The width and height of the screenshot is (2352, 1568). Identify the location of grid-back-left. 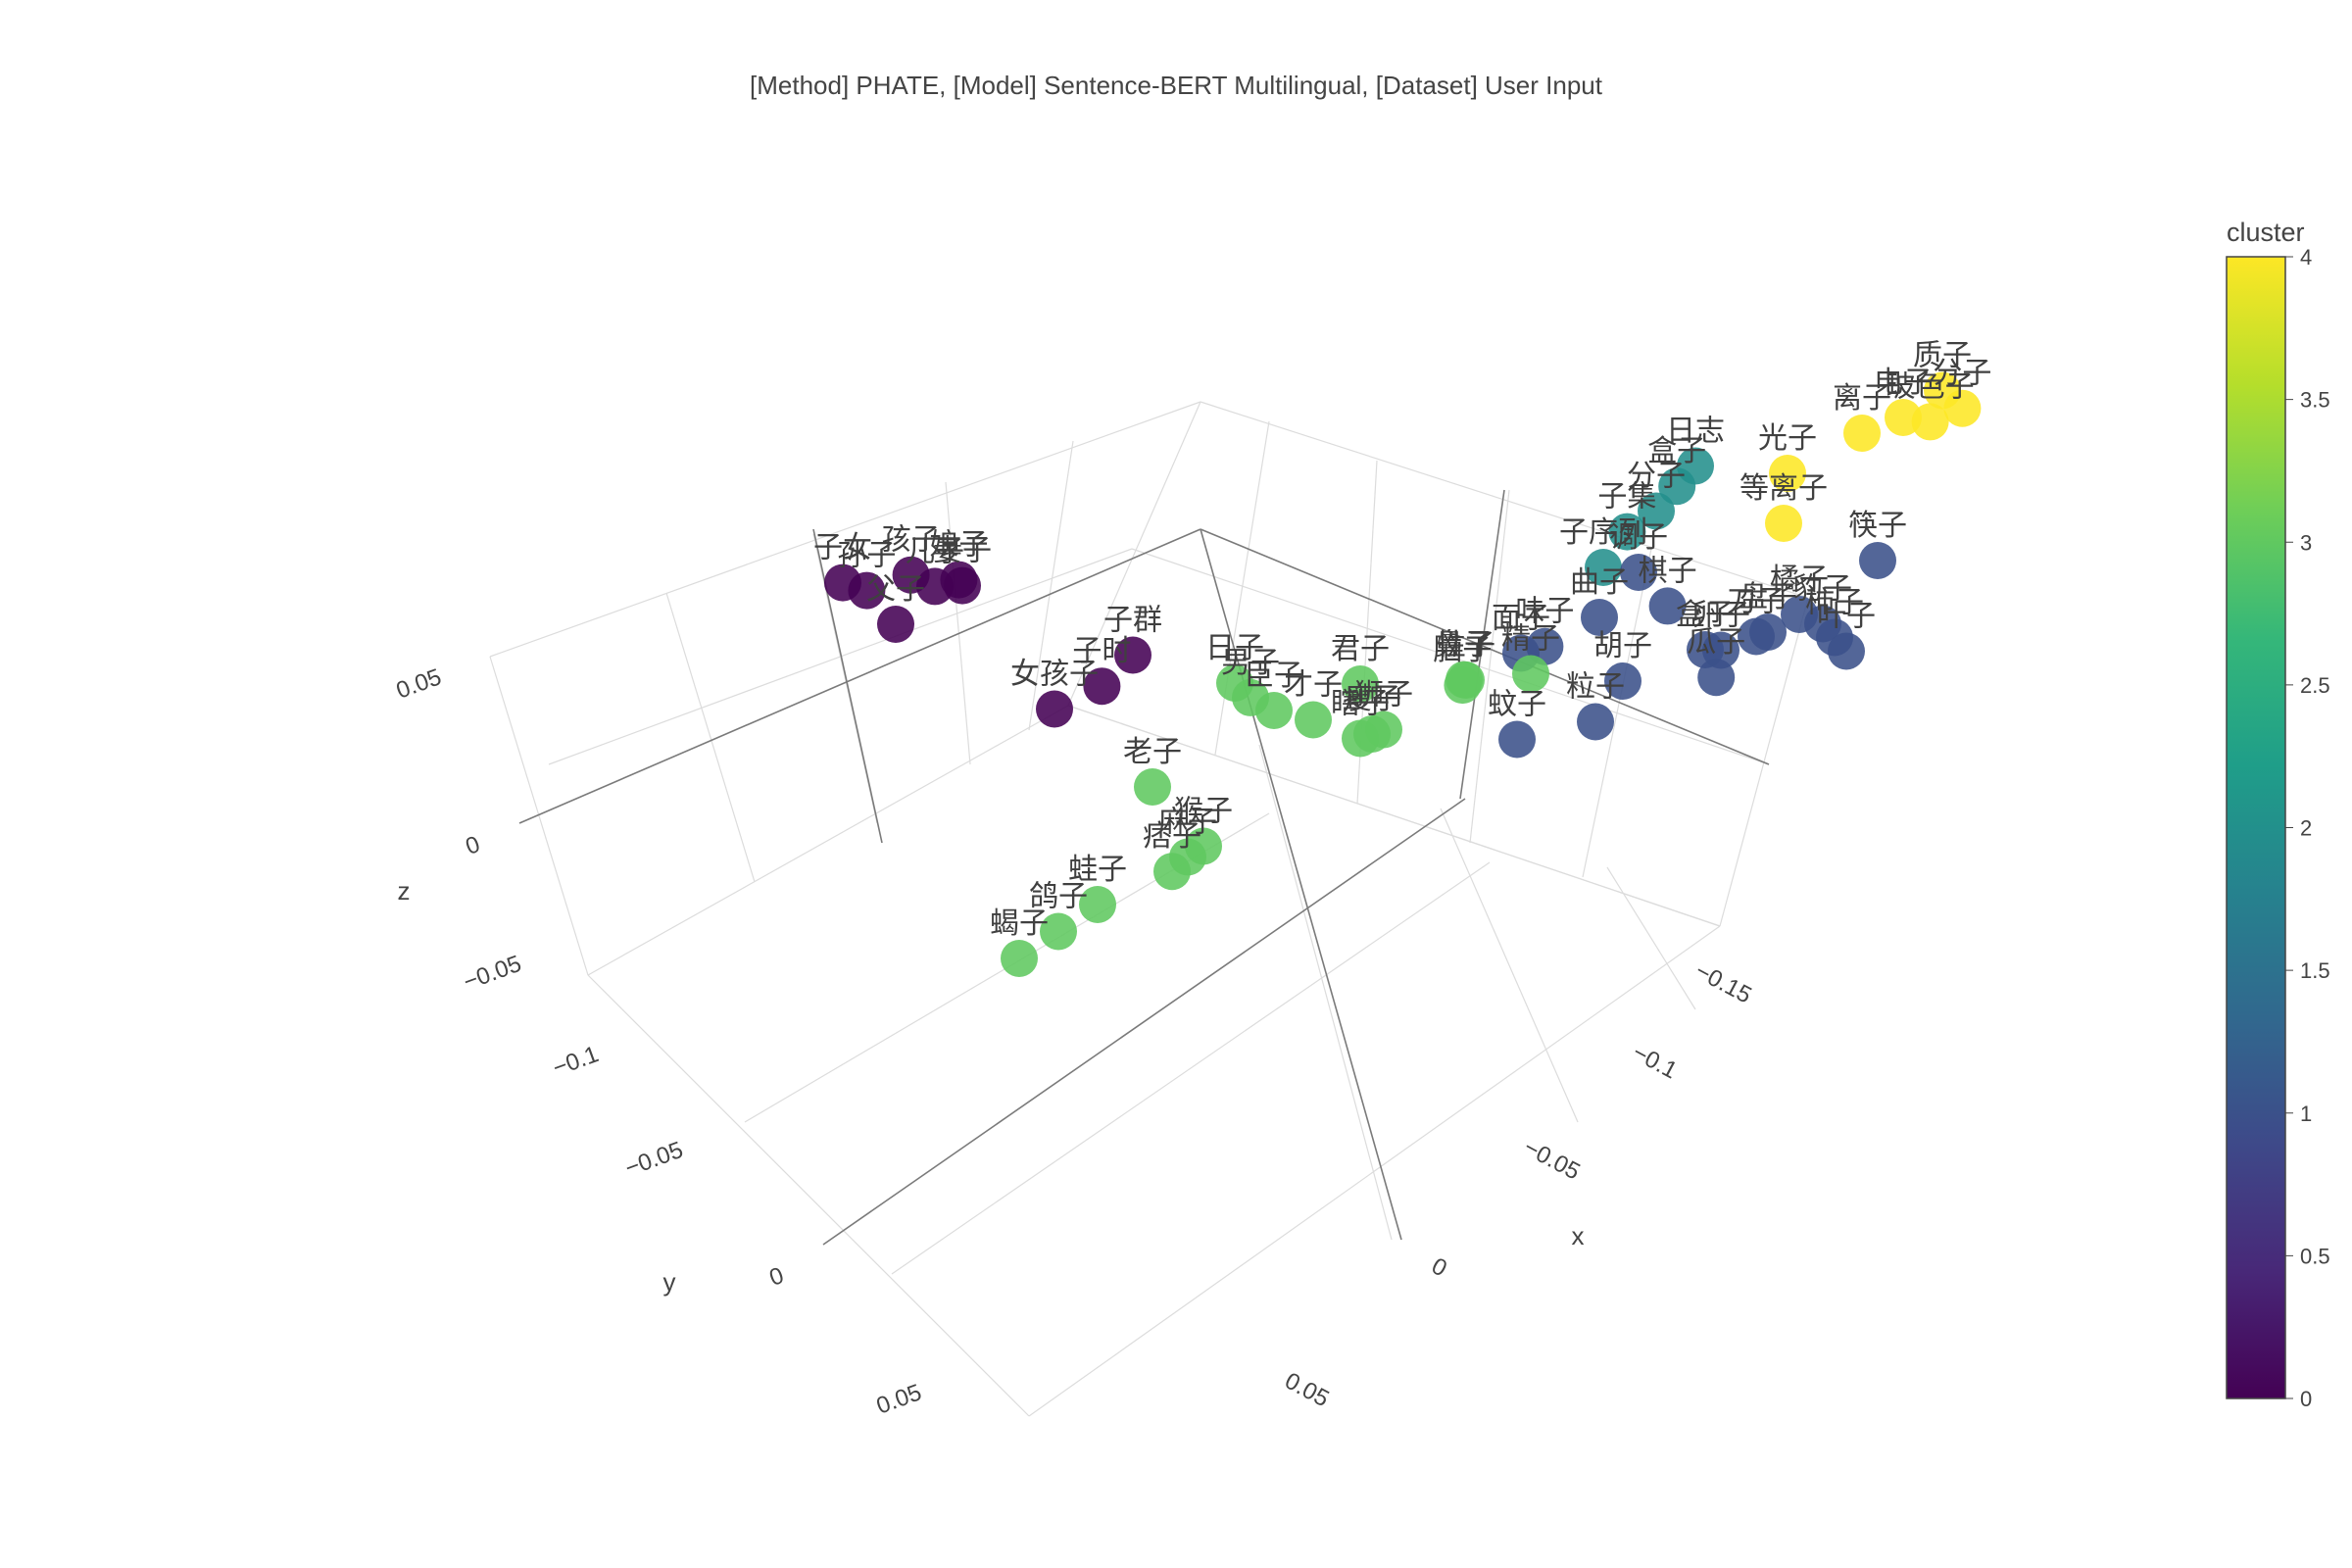
(845, 688).